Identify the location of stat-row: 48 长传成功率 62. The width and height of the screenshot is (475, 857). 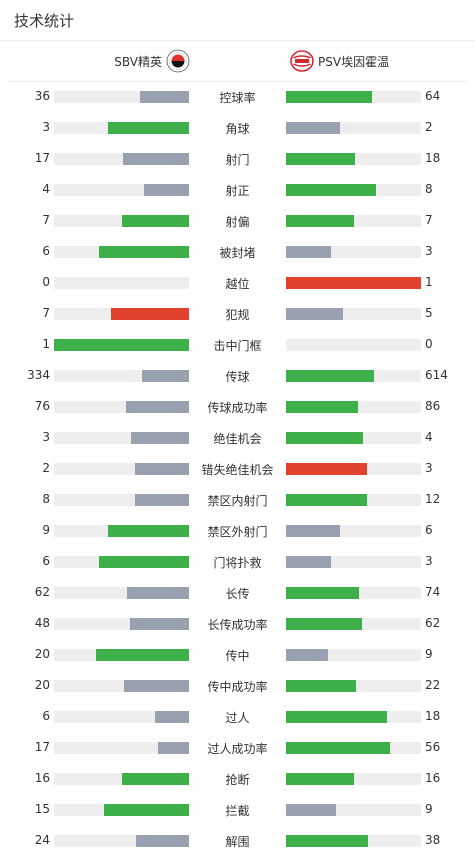
(237, 623).